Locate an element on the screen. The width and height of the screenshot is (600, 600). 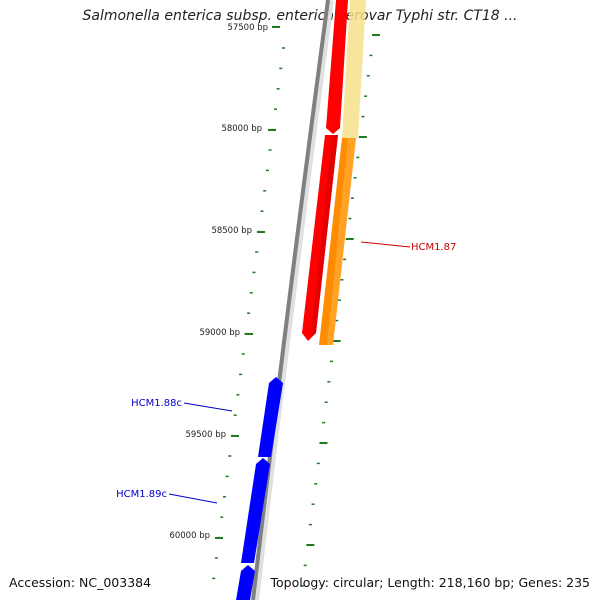
tick-label: 58500 bp is located at coordinates (231, 231).